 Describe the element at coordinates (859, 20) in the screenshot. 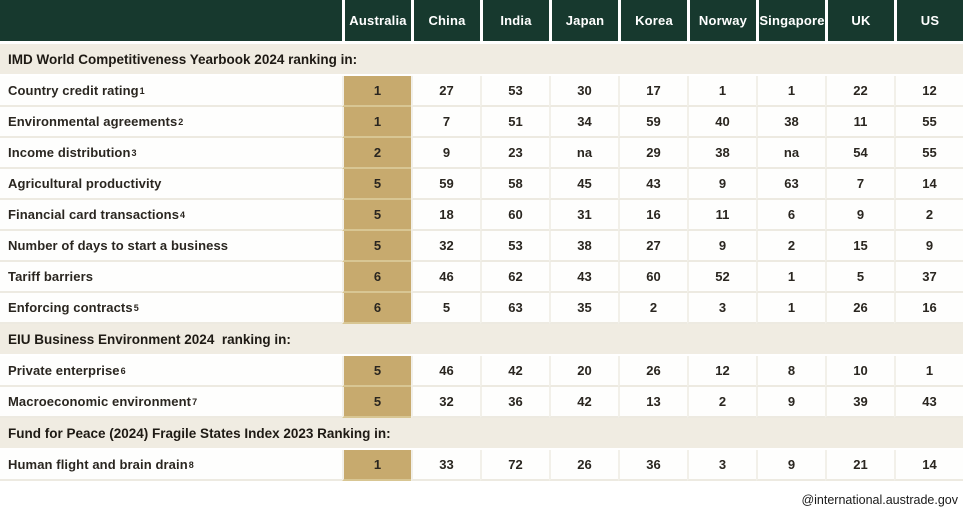

I see `column-header-uk: UK` at that location.